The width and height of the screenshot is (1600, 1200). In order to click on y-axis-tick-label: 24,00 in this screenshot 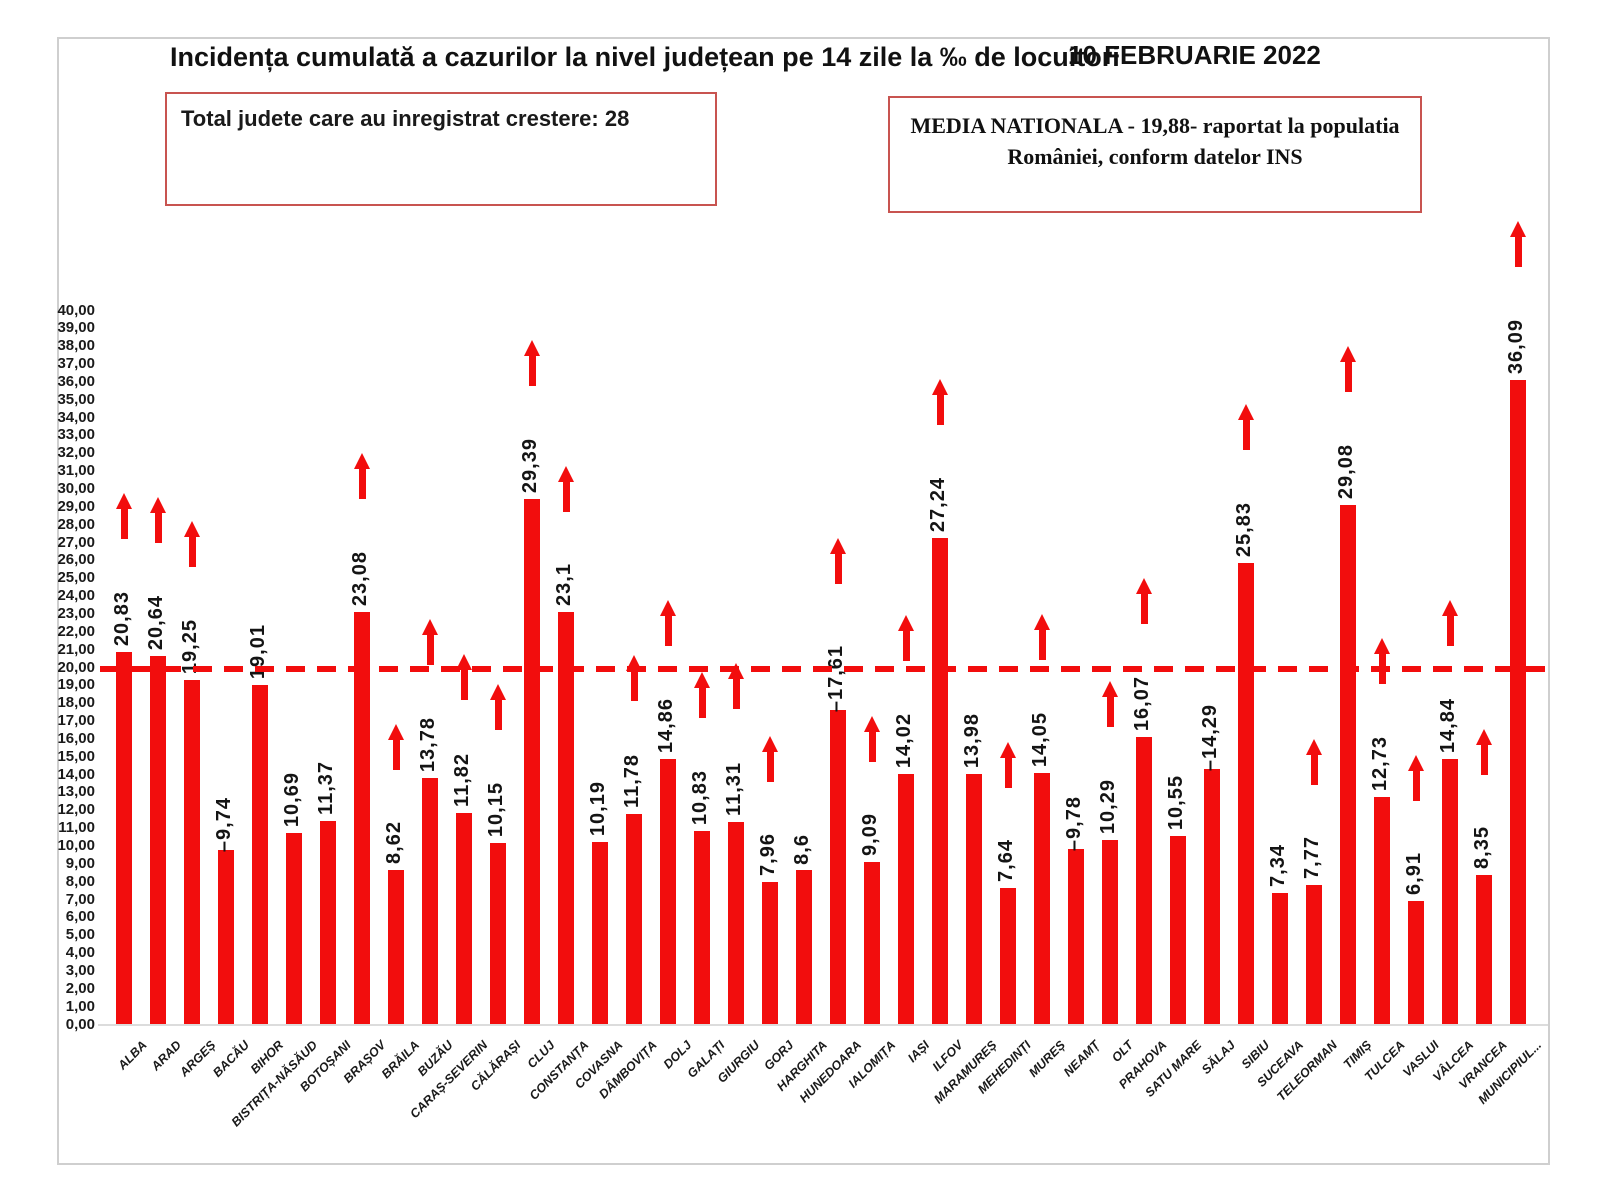, I will do `click(76, 596)`.